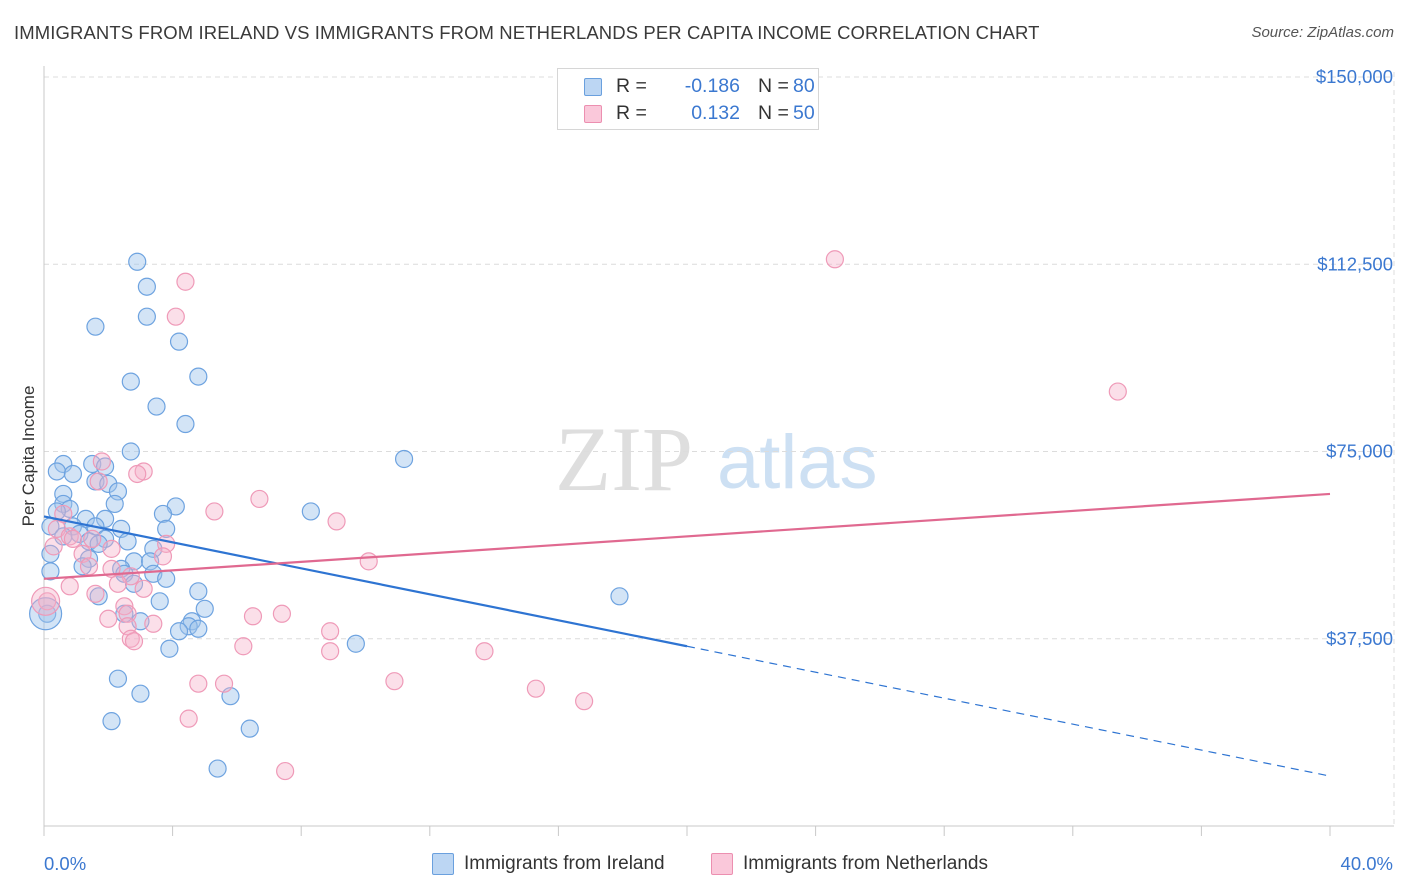 The image size is (1406, 892). I want to click on ireland-trend-extension, so click(1008, 711).